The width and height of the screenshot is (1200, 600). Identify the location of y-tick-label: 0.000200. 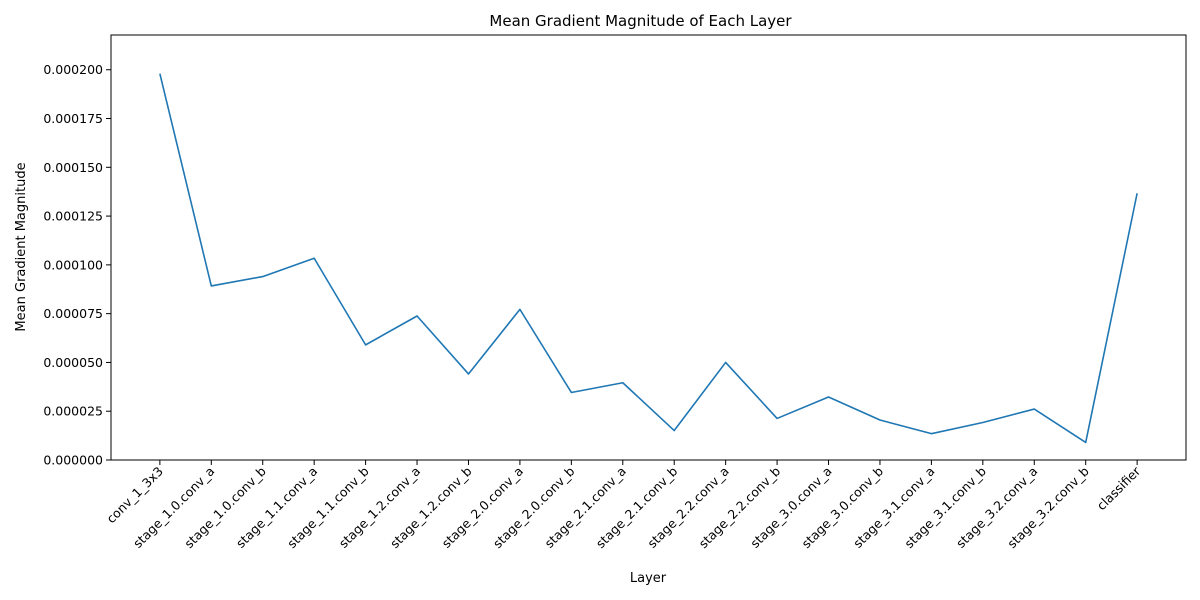
(73, 69).